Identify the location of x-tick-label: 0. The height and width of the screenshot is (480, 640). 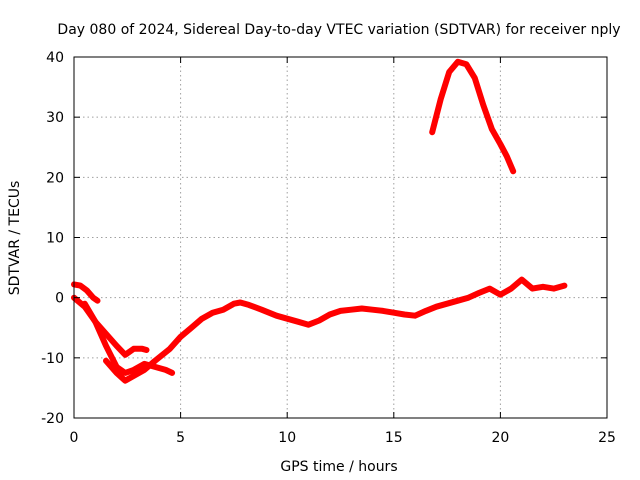
(74, 438).